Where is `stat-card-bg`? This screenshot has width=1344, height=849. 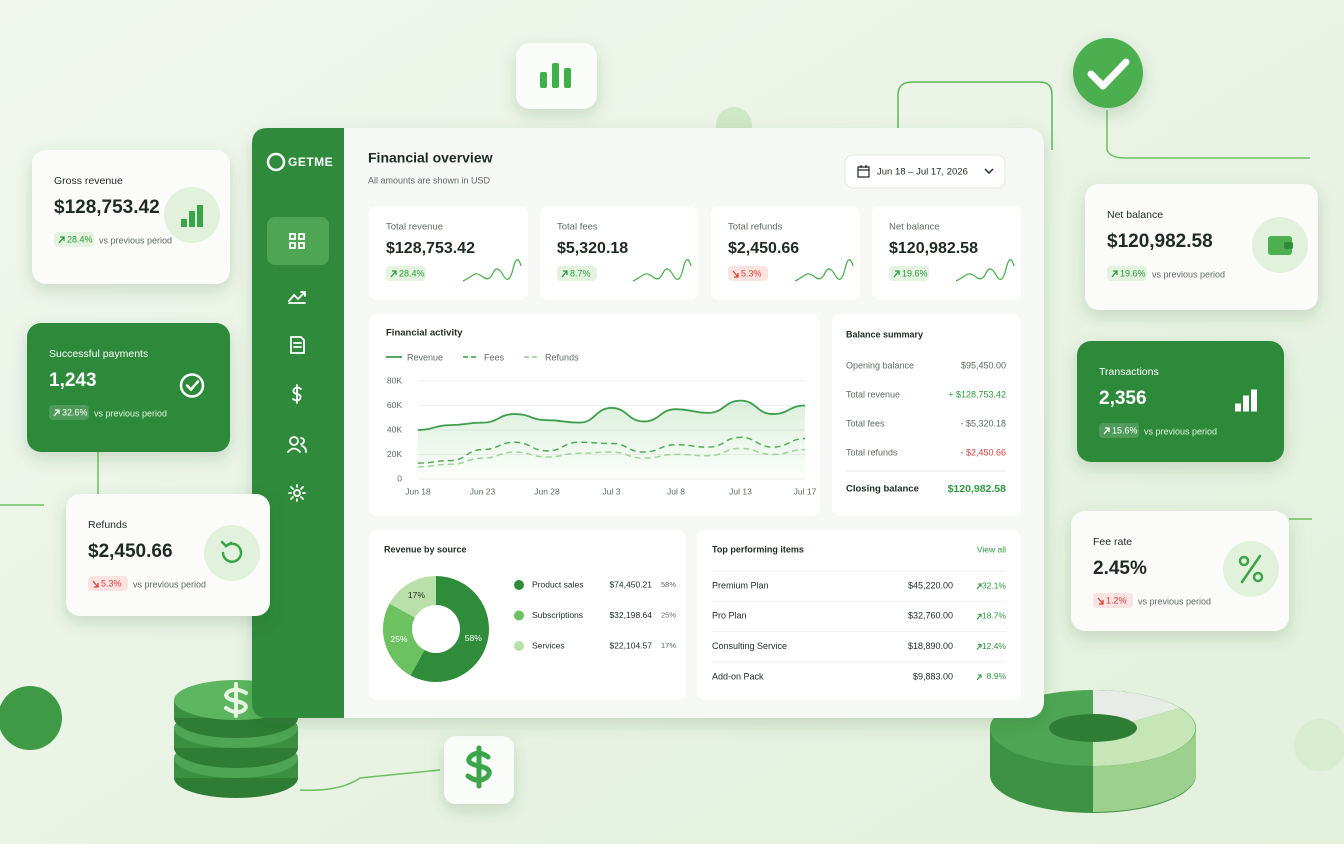 stat-card-bg is located at coordinates (128, 387).